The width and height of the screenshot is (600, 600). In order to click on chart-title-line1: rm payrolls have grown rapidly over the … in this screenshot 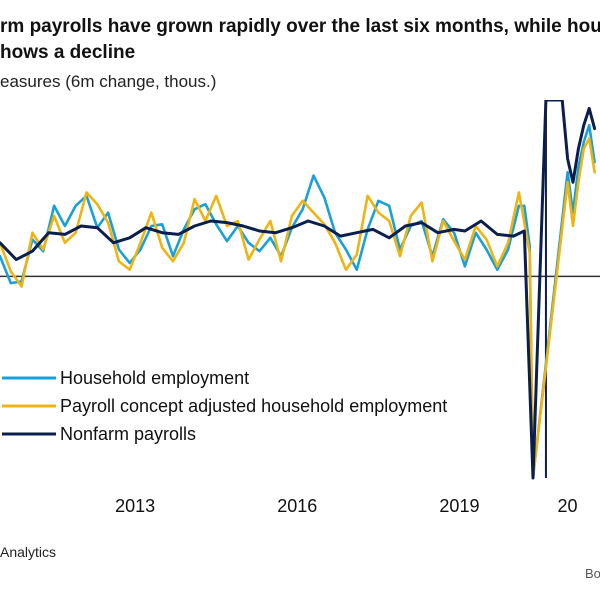, I will do `click(300, 26)`.